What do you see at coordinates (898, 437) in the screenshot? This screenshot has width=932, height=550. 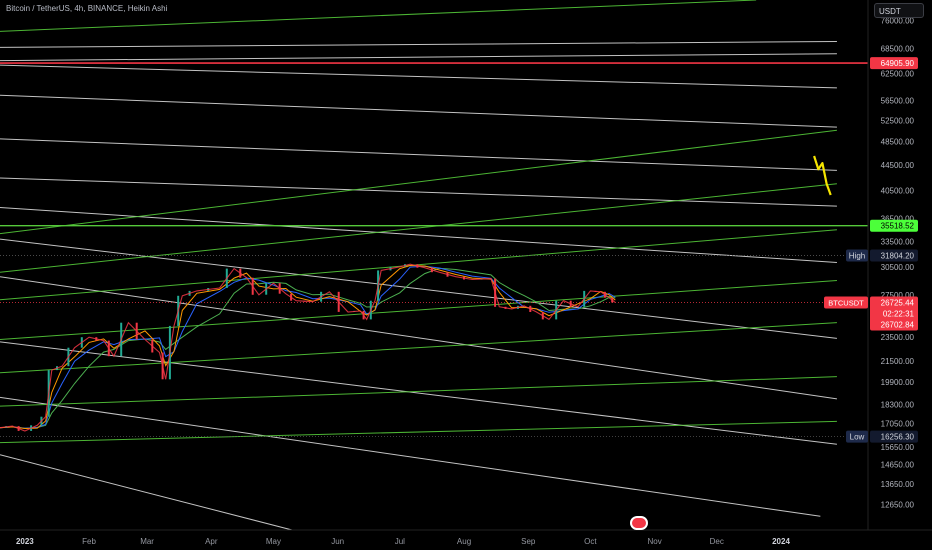 I see `low-value: 16256.30` at bounding box center [898, 437].